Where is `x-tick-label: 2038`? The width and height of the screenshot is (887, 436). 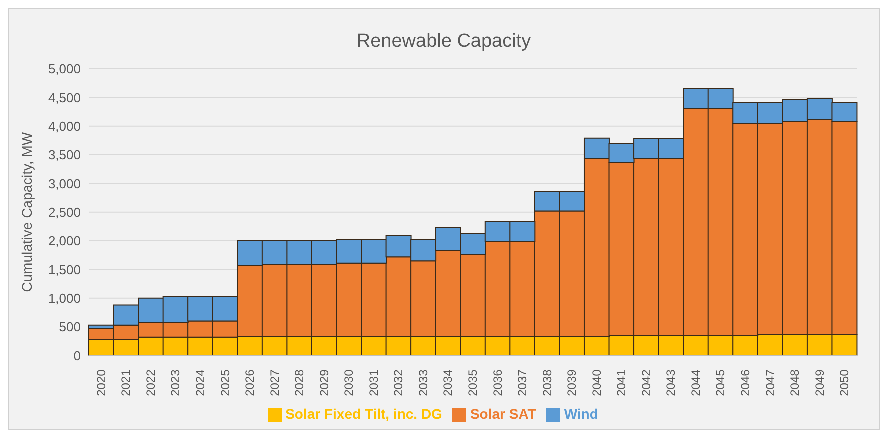
x-tick-label: 2038 is located at coordinates (547, 382).